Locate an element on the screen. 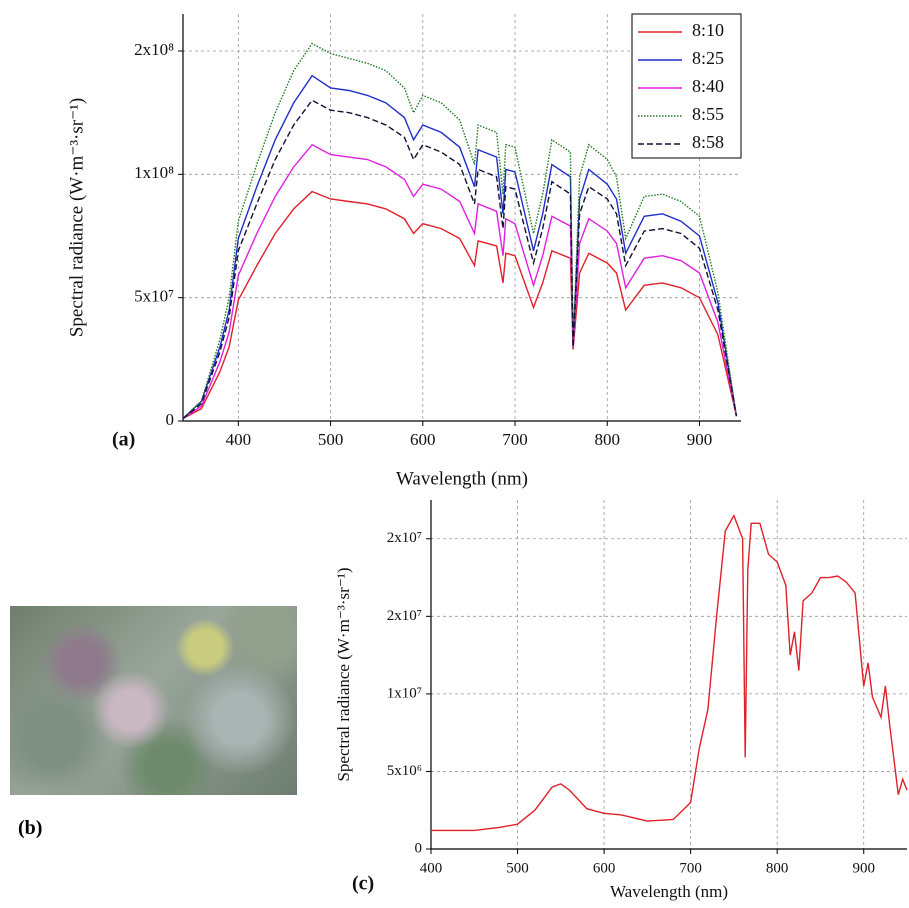 This screenshot has width=909, height=908. panel-label: (a) is located at coordinates (123, 440).